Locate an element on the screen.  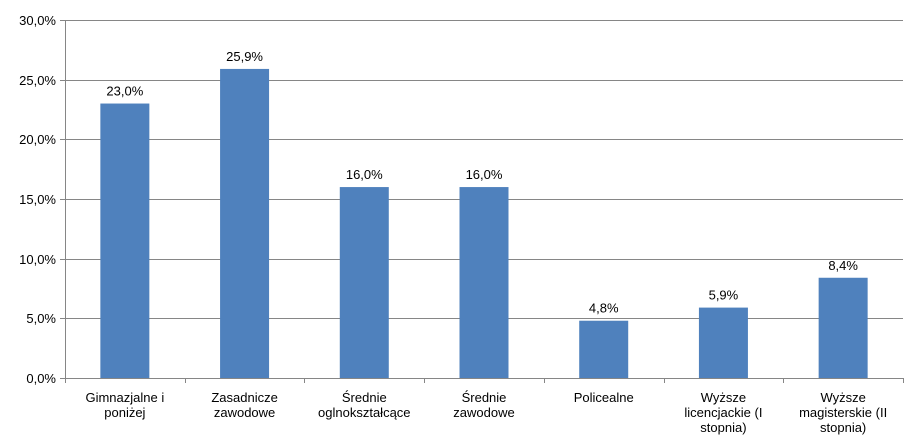
y-tick-label: 10,0% is located at coordinates (37, 259).